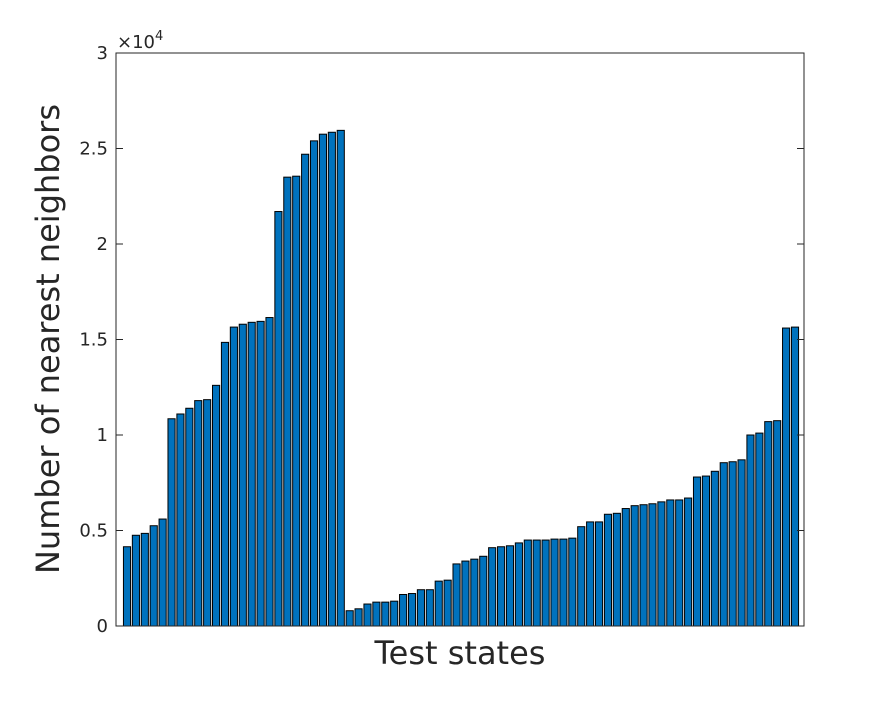 This screenshot has width=891, height=703. Describe the element at coordinates (93, 149) in the screenshot. I see `y-tick-label-6: 2.5` at that location.